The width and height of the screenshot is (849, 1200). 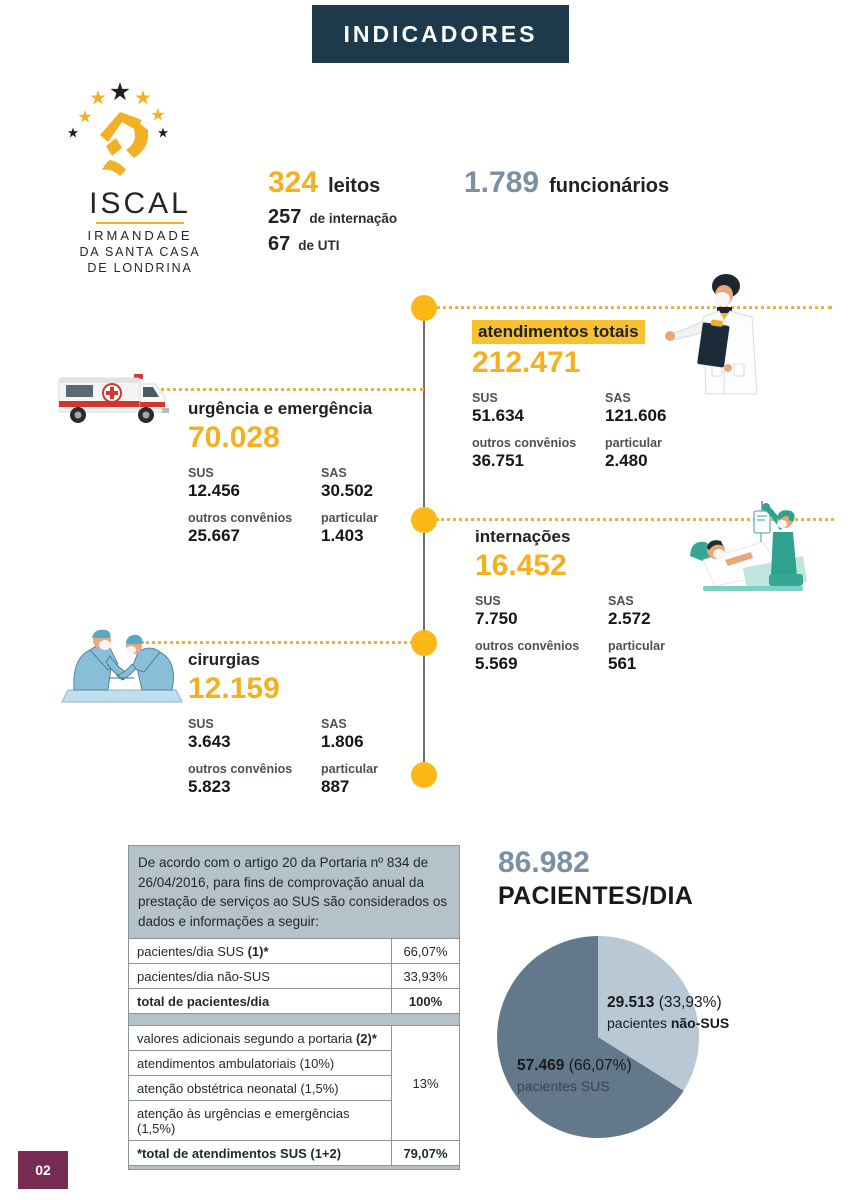 I want to click on stat-pair: outros convênios 5.569, so click(x=541, y=656).